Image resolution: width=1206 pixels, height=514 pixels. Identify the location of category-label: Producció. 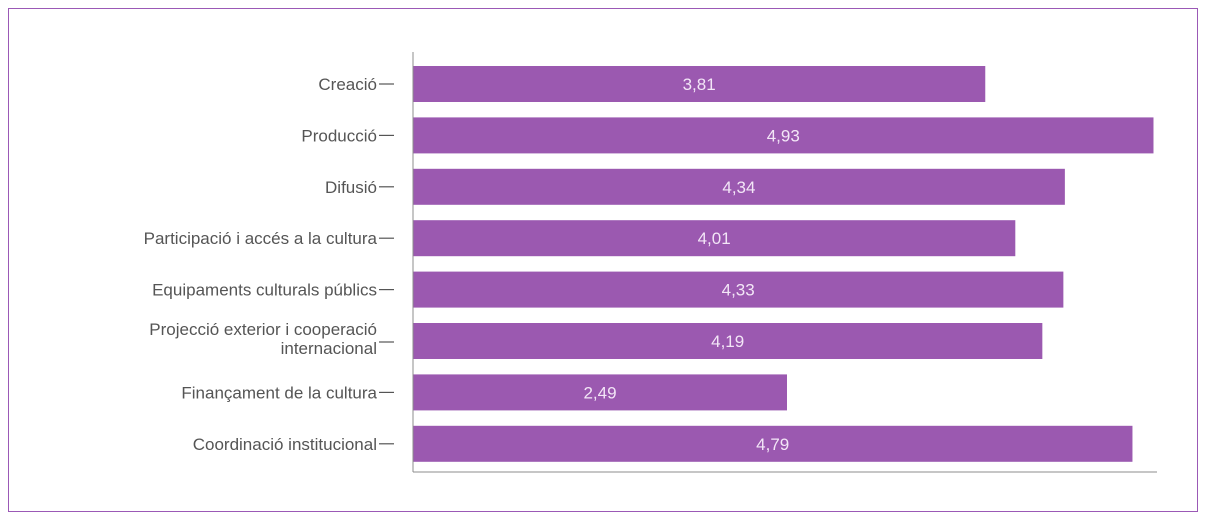
(339, 135).